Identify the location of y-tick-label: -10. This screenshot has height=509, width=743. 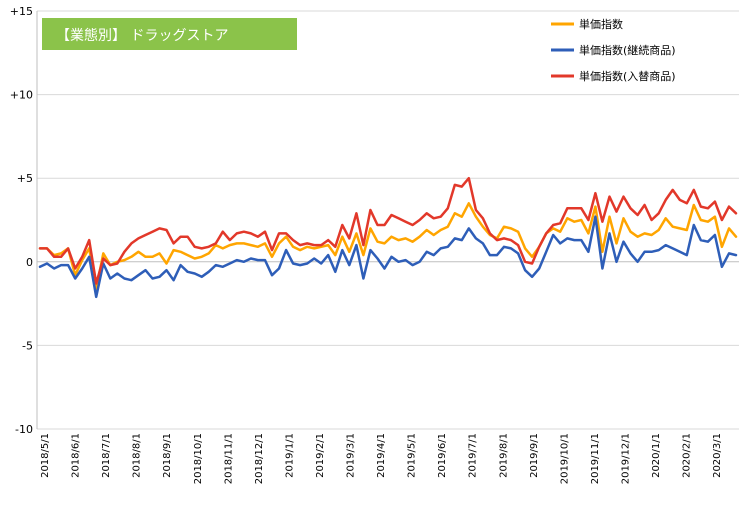
(24, 429).